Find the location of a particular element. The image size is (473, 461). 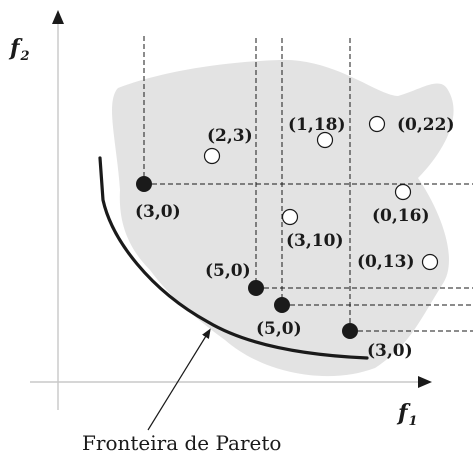

y-axis-label: f2 is located at coordinates (19, 49).